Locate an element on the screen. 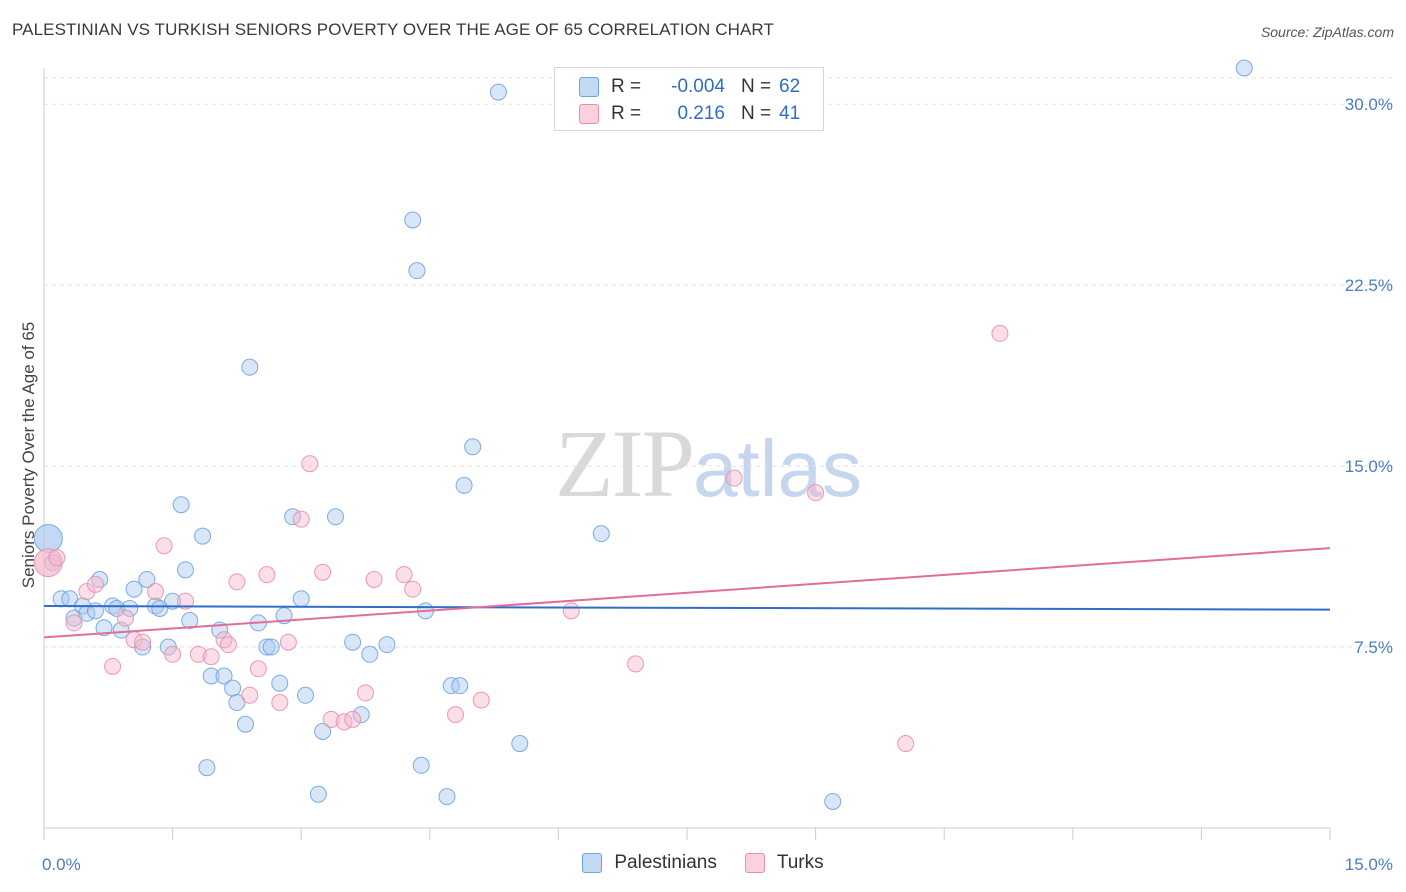  watermark-zip: ZIP is located at coordinates (625, 463).